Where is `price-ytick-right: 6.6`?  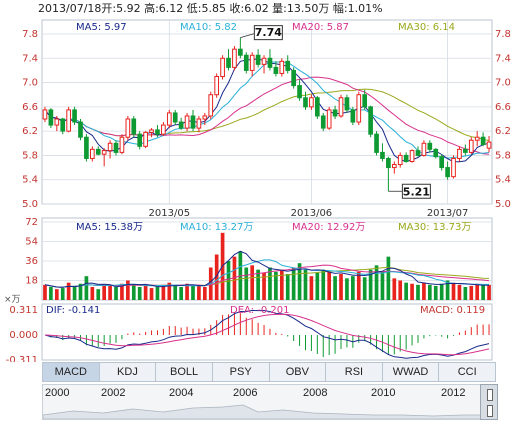 price-ytick-right: 6.6 is located at coordinates (503, 107).